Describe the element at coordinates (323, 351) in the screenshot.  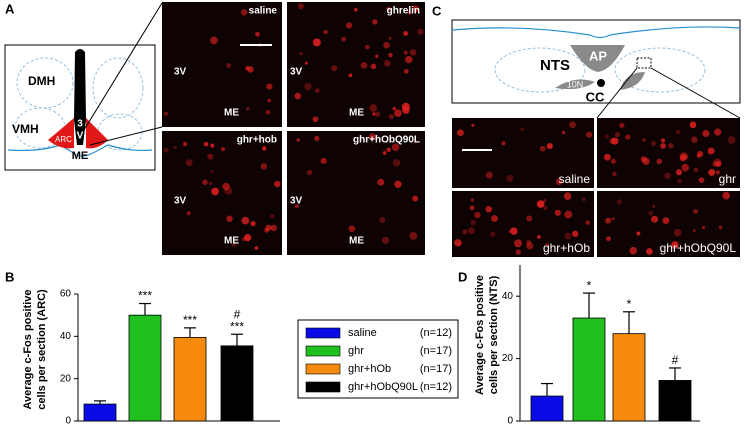
I see `legend-swatch` at that location.